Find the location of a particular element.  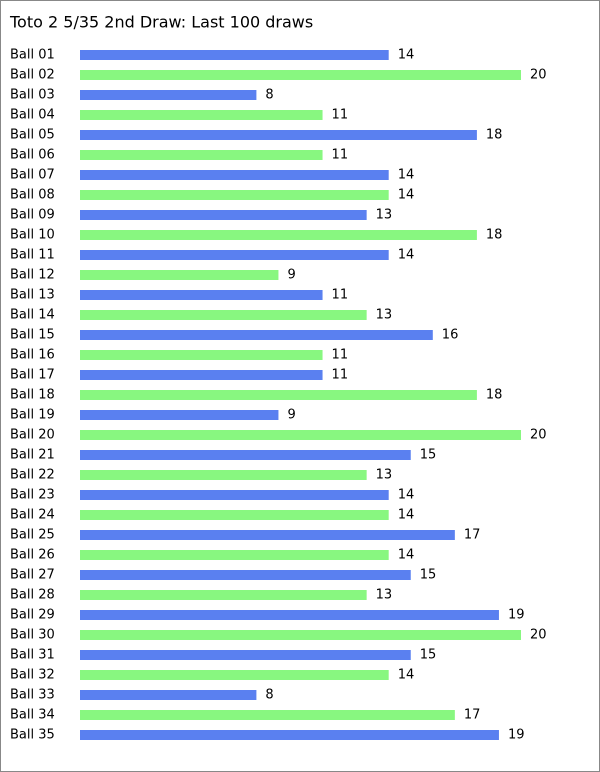

category-label: Ball 09 is located at coordinates (32, 215).